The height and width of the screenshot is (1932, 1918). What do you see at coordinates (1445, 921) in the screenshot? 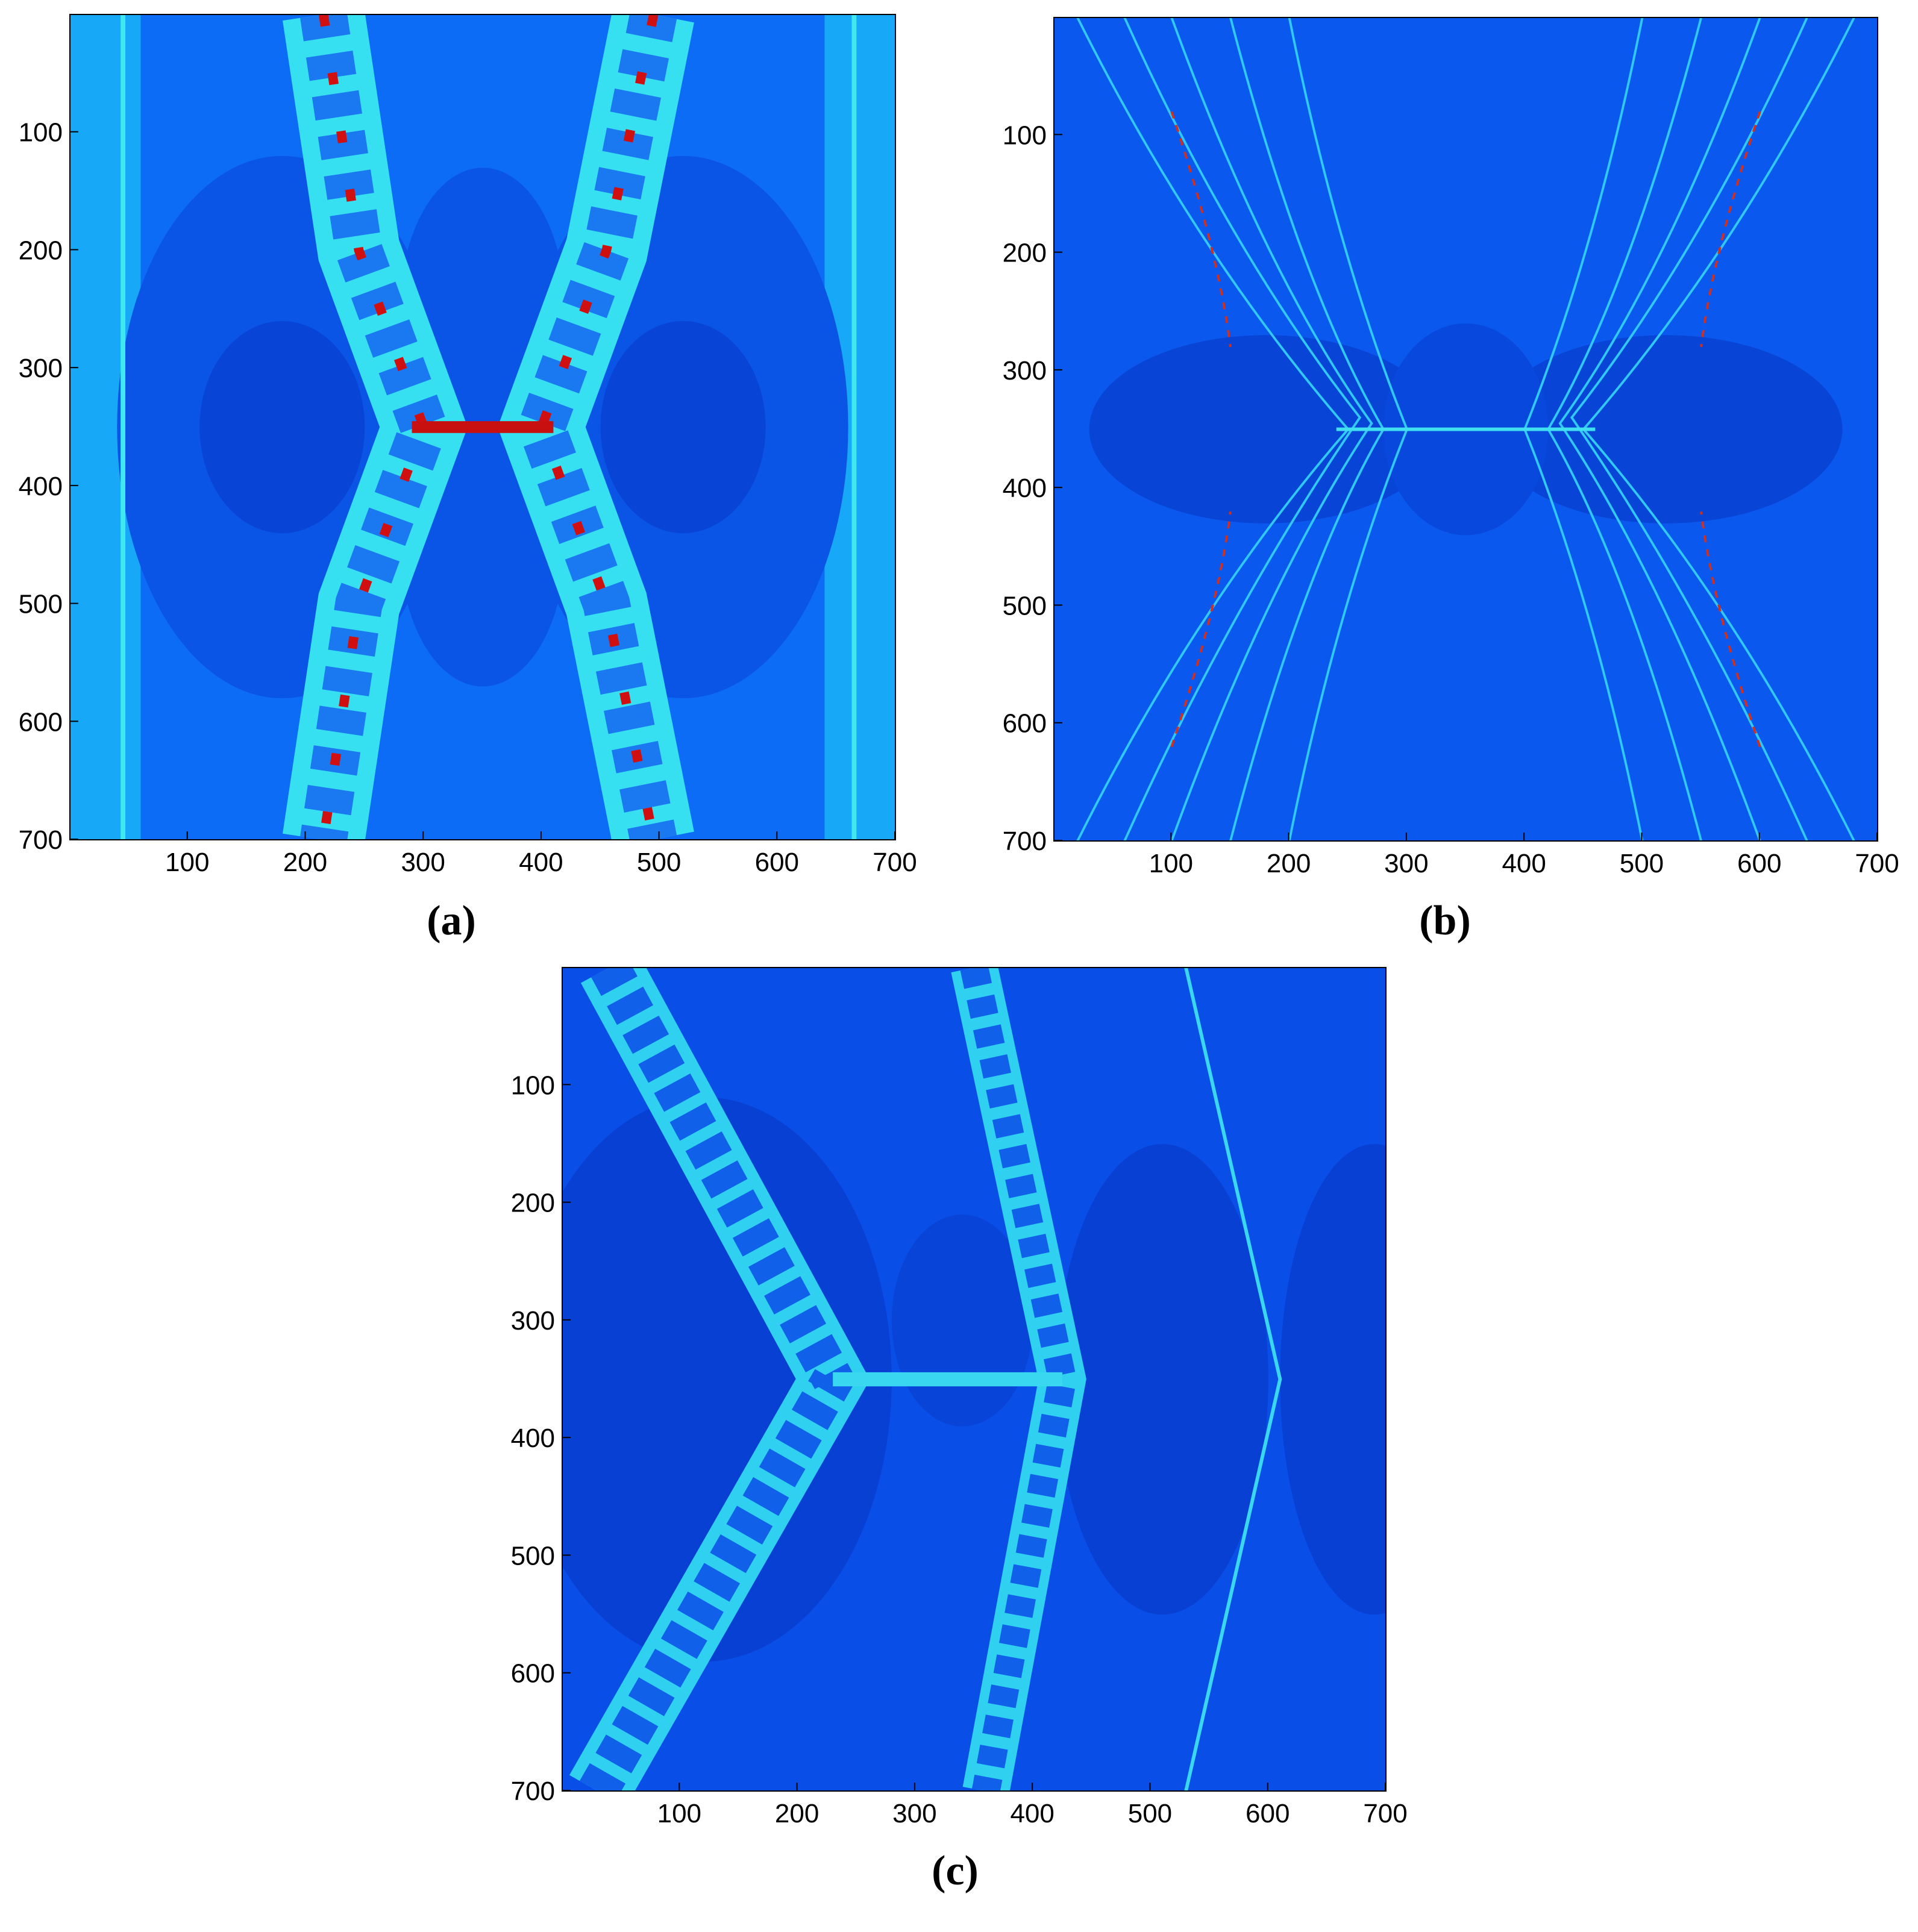
I see `panel-caption: (b)` at bounding box center [1445, 921].